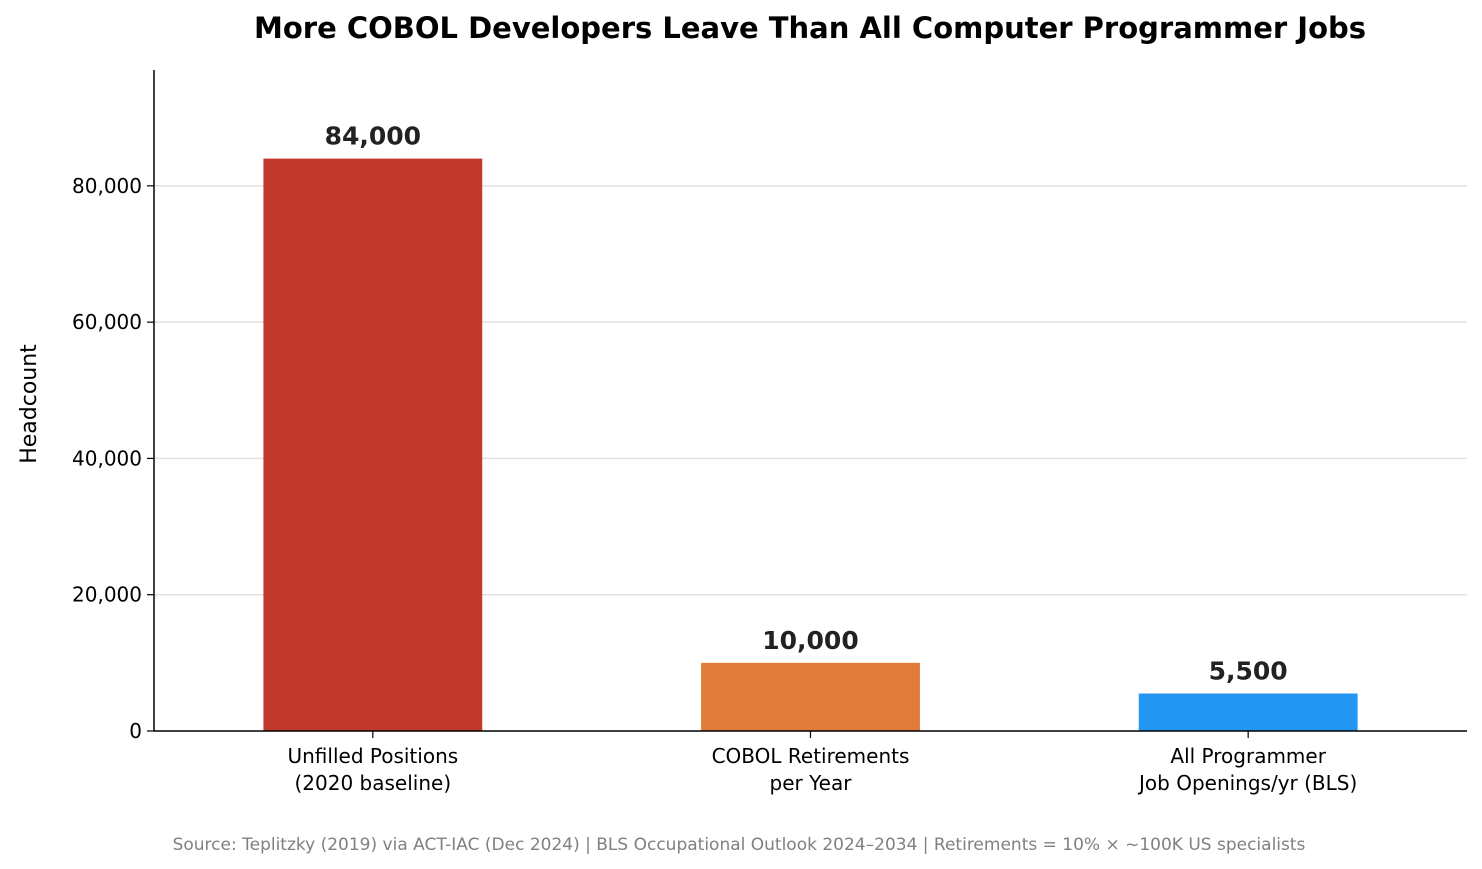 The image size is (1482, 869). Describe the element at coordinates (811, 783) in the screenshot. I see `x-tick-label: per Year` at that location.